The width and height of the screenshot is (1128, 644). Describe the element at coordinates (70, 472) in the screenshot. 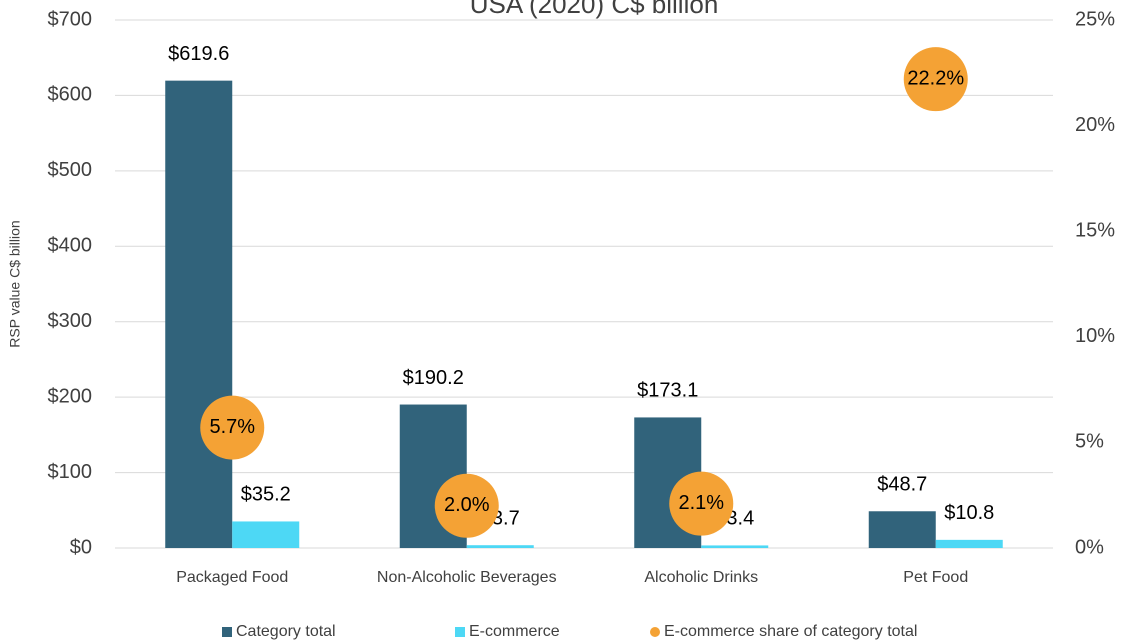

I see `y-tick-label: $100` at that location.